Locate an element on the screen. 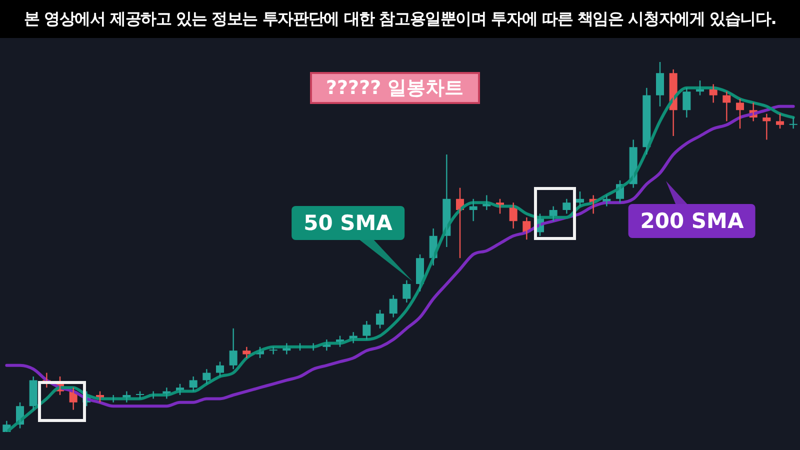 The image size is (800, 450). text: ????? 일봉차트 is located at coordinates (395, 88).